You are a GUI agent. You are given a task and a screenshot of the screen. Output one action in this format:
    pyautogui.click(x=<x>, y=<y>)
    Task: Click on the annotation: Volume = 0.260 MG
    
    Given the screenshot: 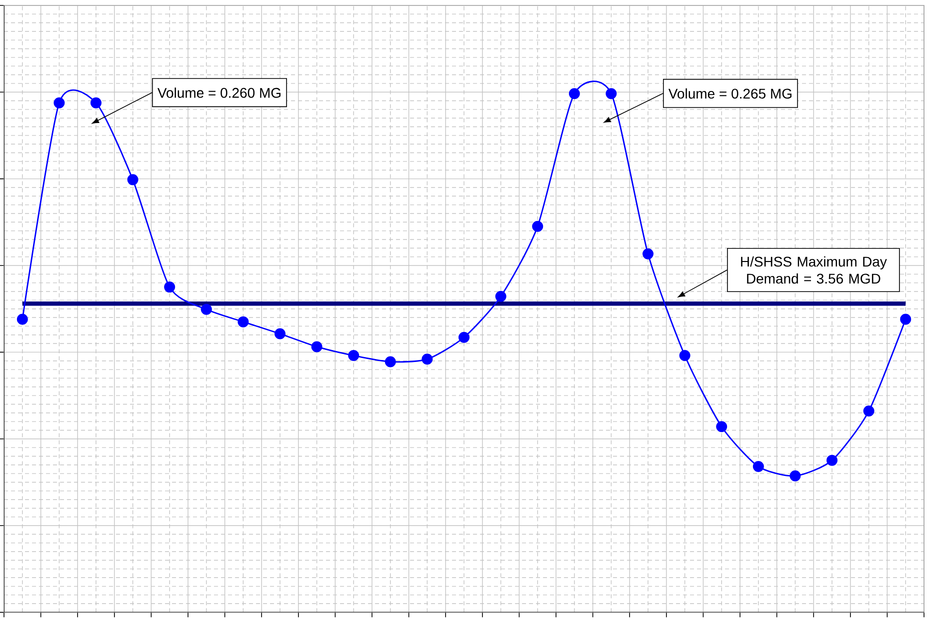 What is the action you would take?
    pyautogui.click(x=218, y=93)
    